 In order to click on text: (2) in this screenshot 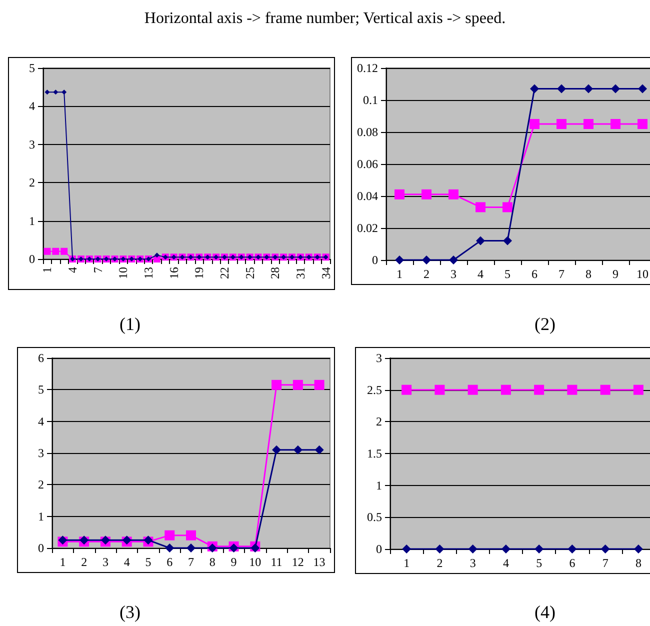, I will do `click(545, 324)`.